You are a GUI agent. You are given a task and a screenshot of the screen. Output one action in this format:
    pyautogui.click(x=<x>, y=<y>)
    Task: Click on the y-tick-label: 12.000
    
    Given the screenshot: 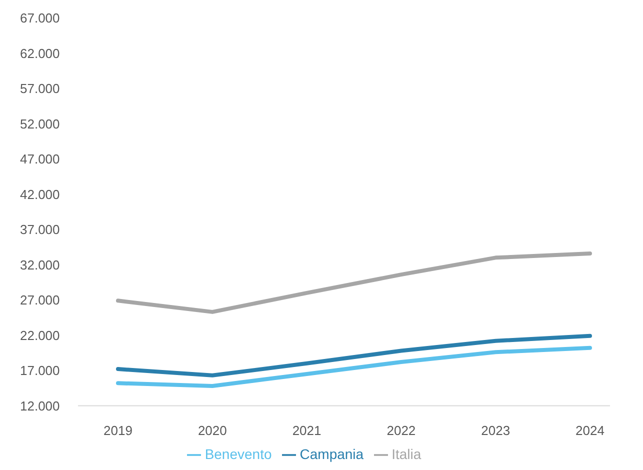 What is the action you would take?
    pyautogui.click(x=40, y=406)
    